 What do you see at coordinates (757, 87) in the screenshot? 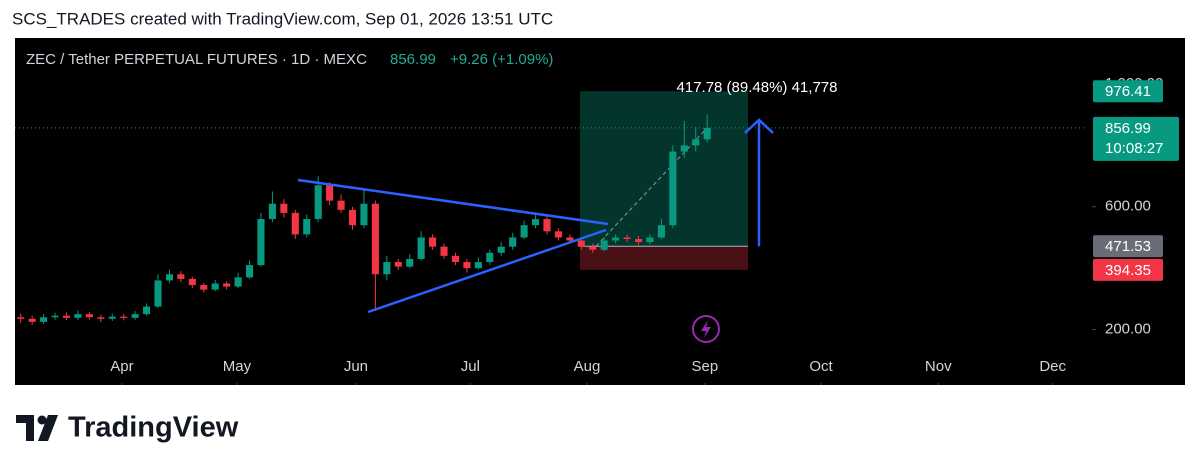
I see `position-label: 417.78 (89.48%) 41,778` at bounding box center [757, 87].